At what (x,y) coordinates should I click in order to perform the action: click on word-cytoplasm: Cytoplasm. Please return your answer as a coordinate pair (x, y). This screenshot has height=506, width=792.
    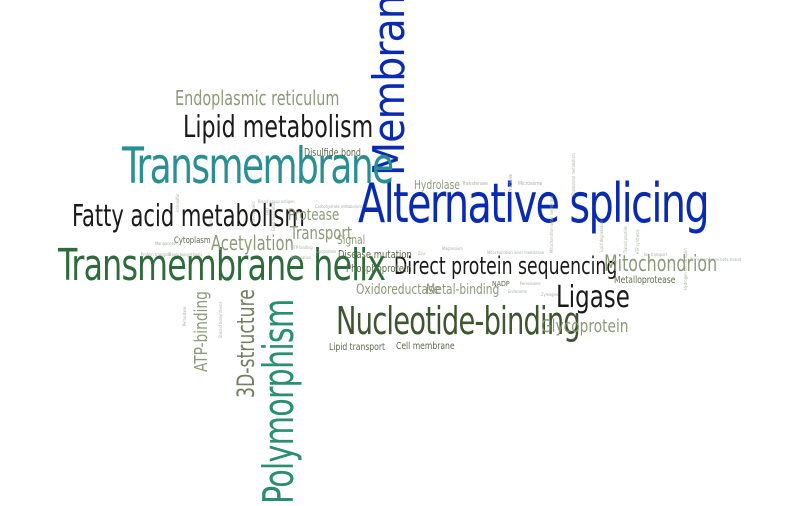
    Looking at the image, I should click on (192, 241).